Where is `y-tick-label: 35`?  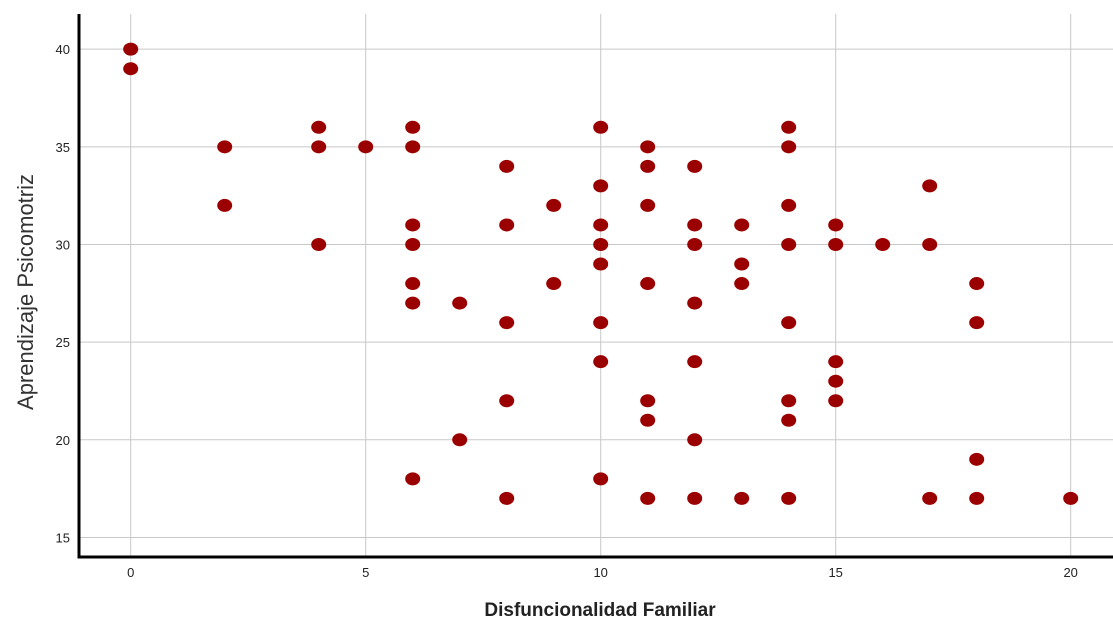 y-tick-label: 35 is located at coordinates (63, 147).